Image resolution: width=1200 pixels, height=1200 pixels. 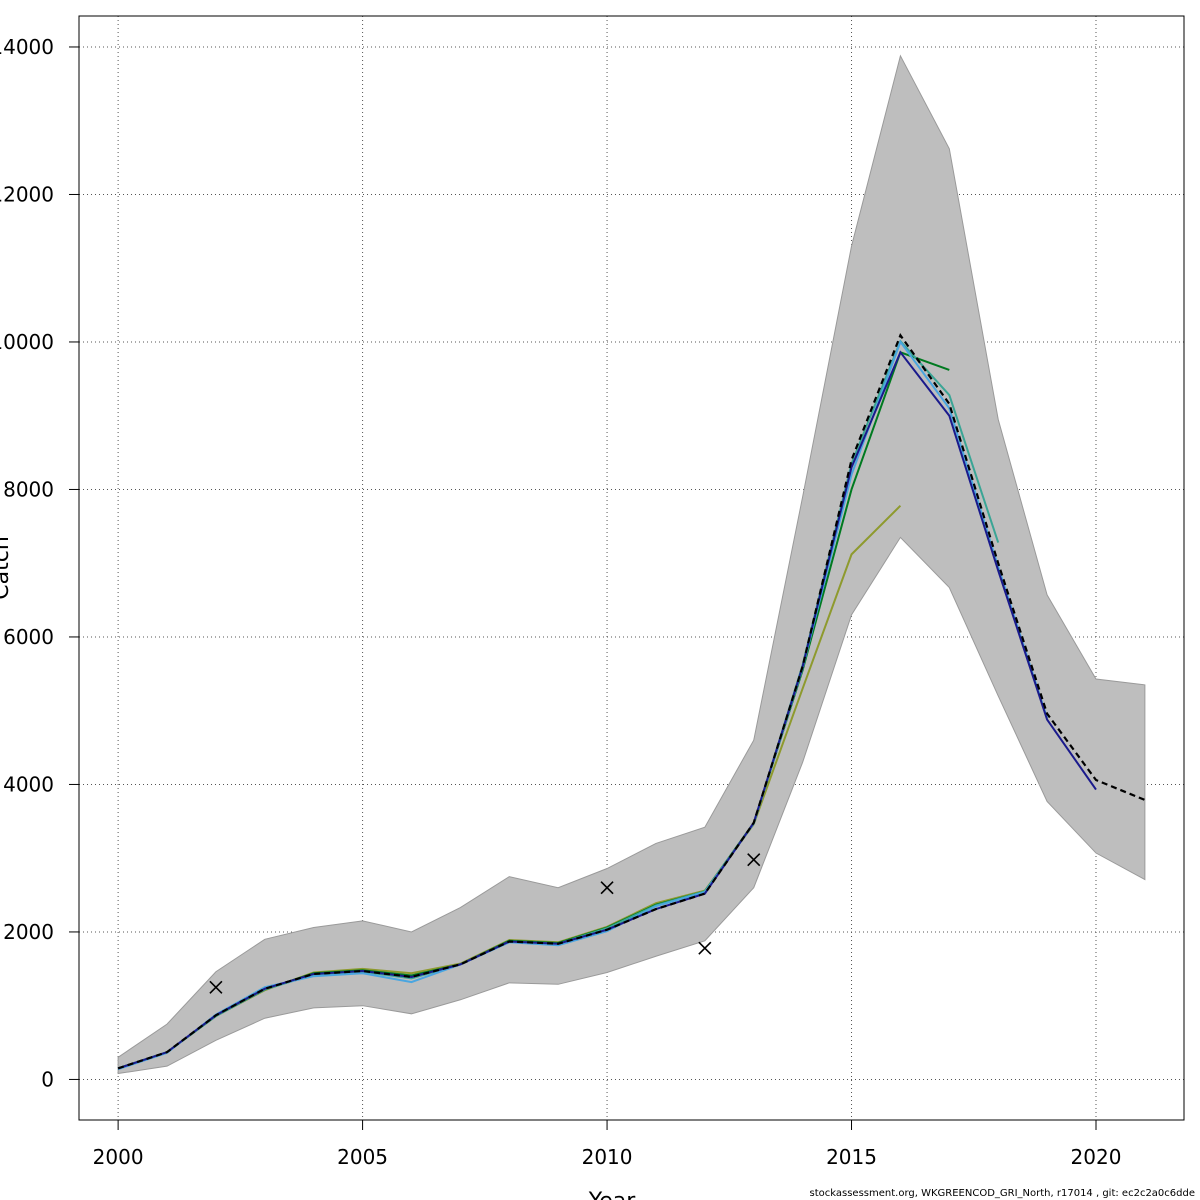 I want to click on observations-layer, so click(x=485, y=923).